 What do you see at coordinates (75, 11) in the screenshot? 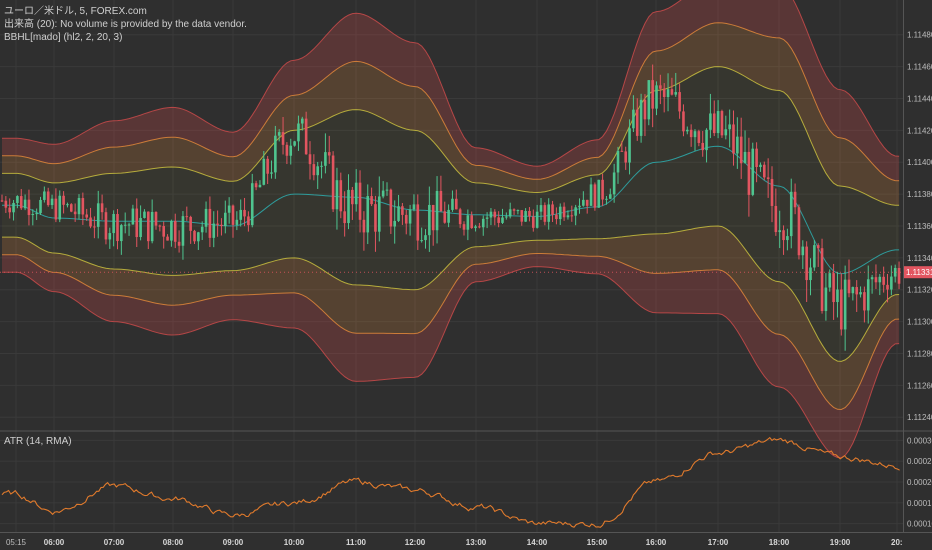
I see `legend-symbol: ユーロ／米ドル, 5, FOREX.com` at bounding box center [75, 11].